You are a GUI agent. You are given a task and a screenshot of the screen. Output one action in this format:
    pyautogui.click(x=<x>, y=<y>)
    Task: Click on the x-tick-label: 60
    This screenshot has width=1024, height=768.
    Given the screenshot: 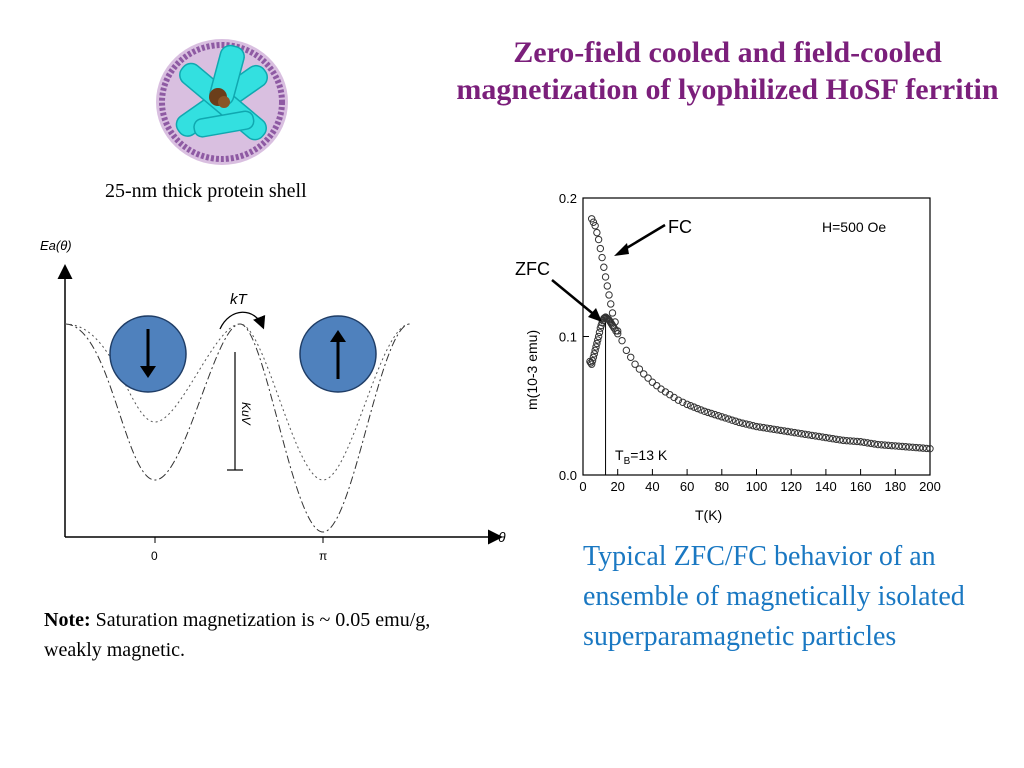 What is the action you would take?
    pyautogui.click(x=687, y=486)
    